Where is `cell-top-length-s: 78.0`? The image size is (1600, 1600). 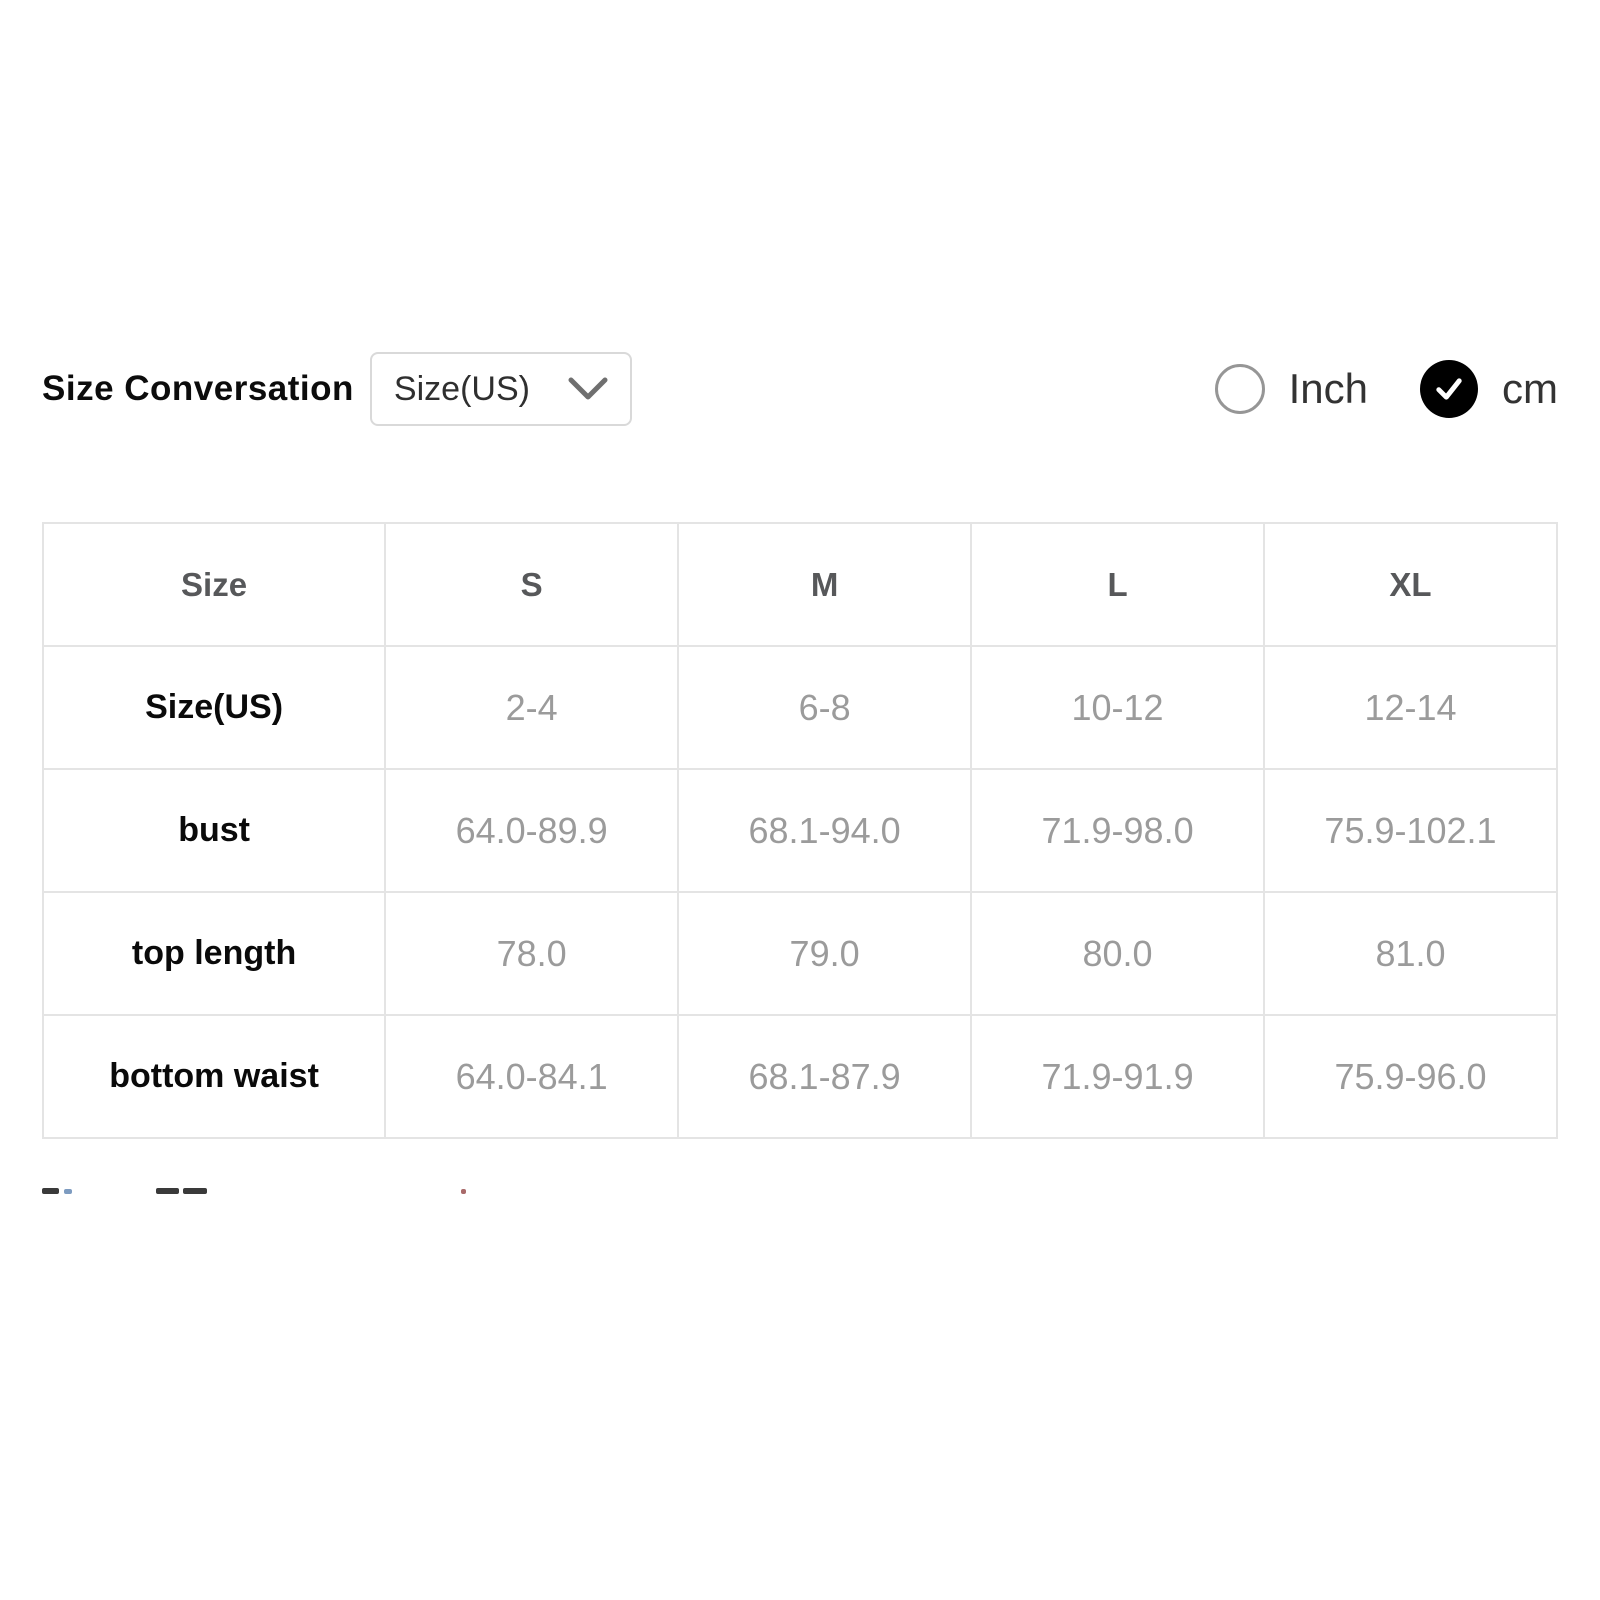
cell-top-length-s: 78.0 is located at coordinates (532, 953).